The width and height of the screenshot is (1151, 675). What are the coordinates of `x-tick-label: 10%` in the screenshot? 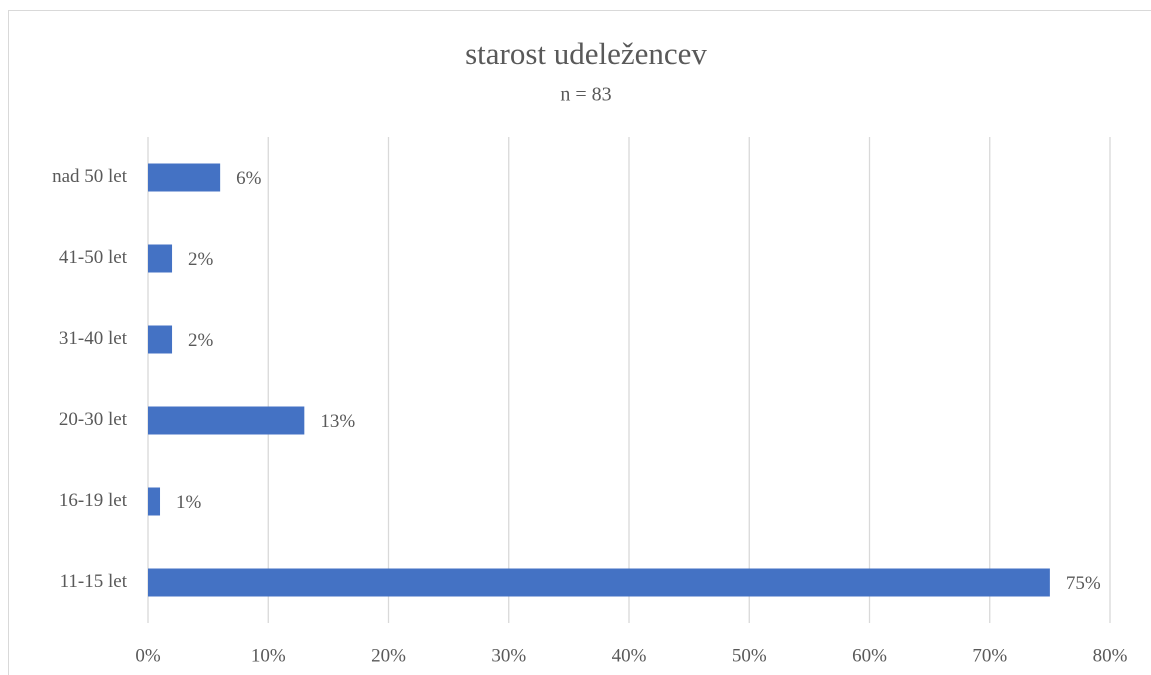 It's located at (268, 655).